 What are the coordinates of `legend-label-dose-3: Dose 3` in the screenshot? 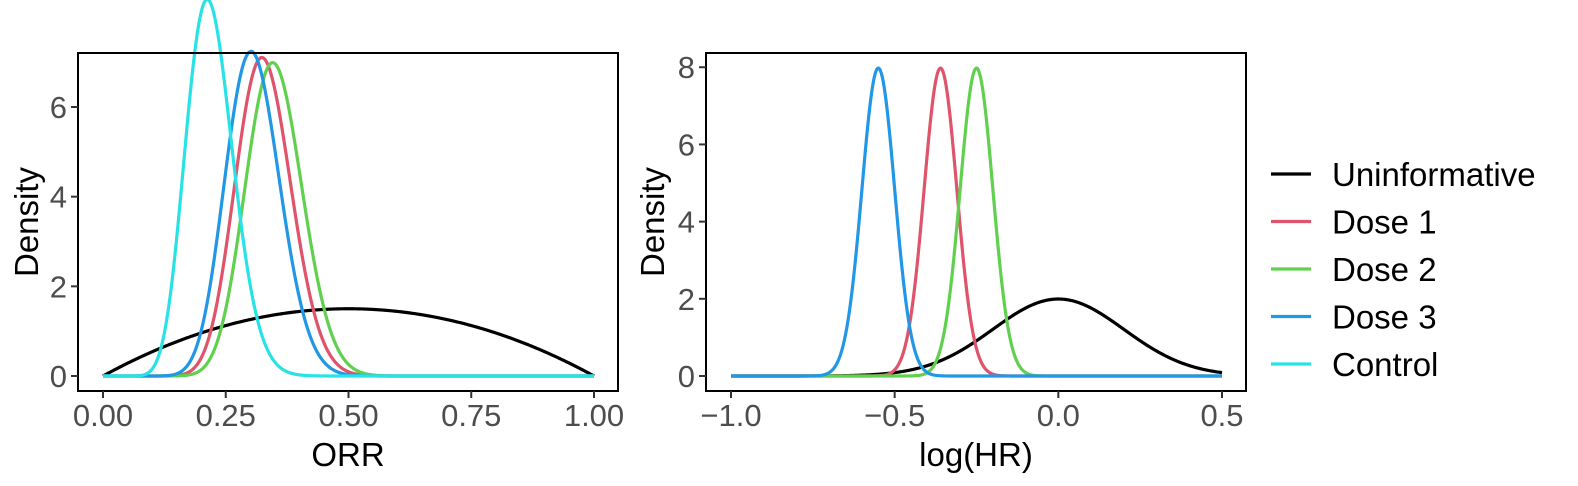 It's located at (1384, 317).